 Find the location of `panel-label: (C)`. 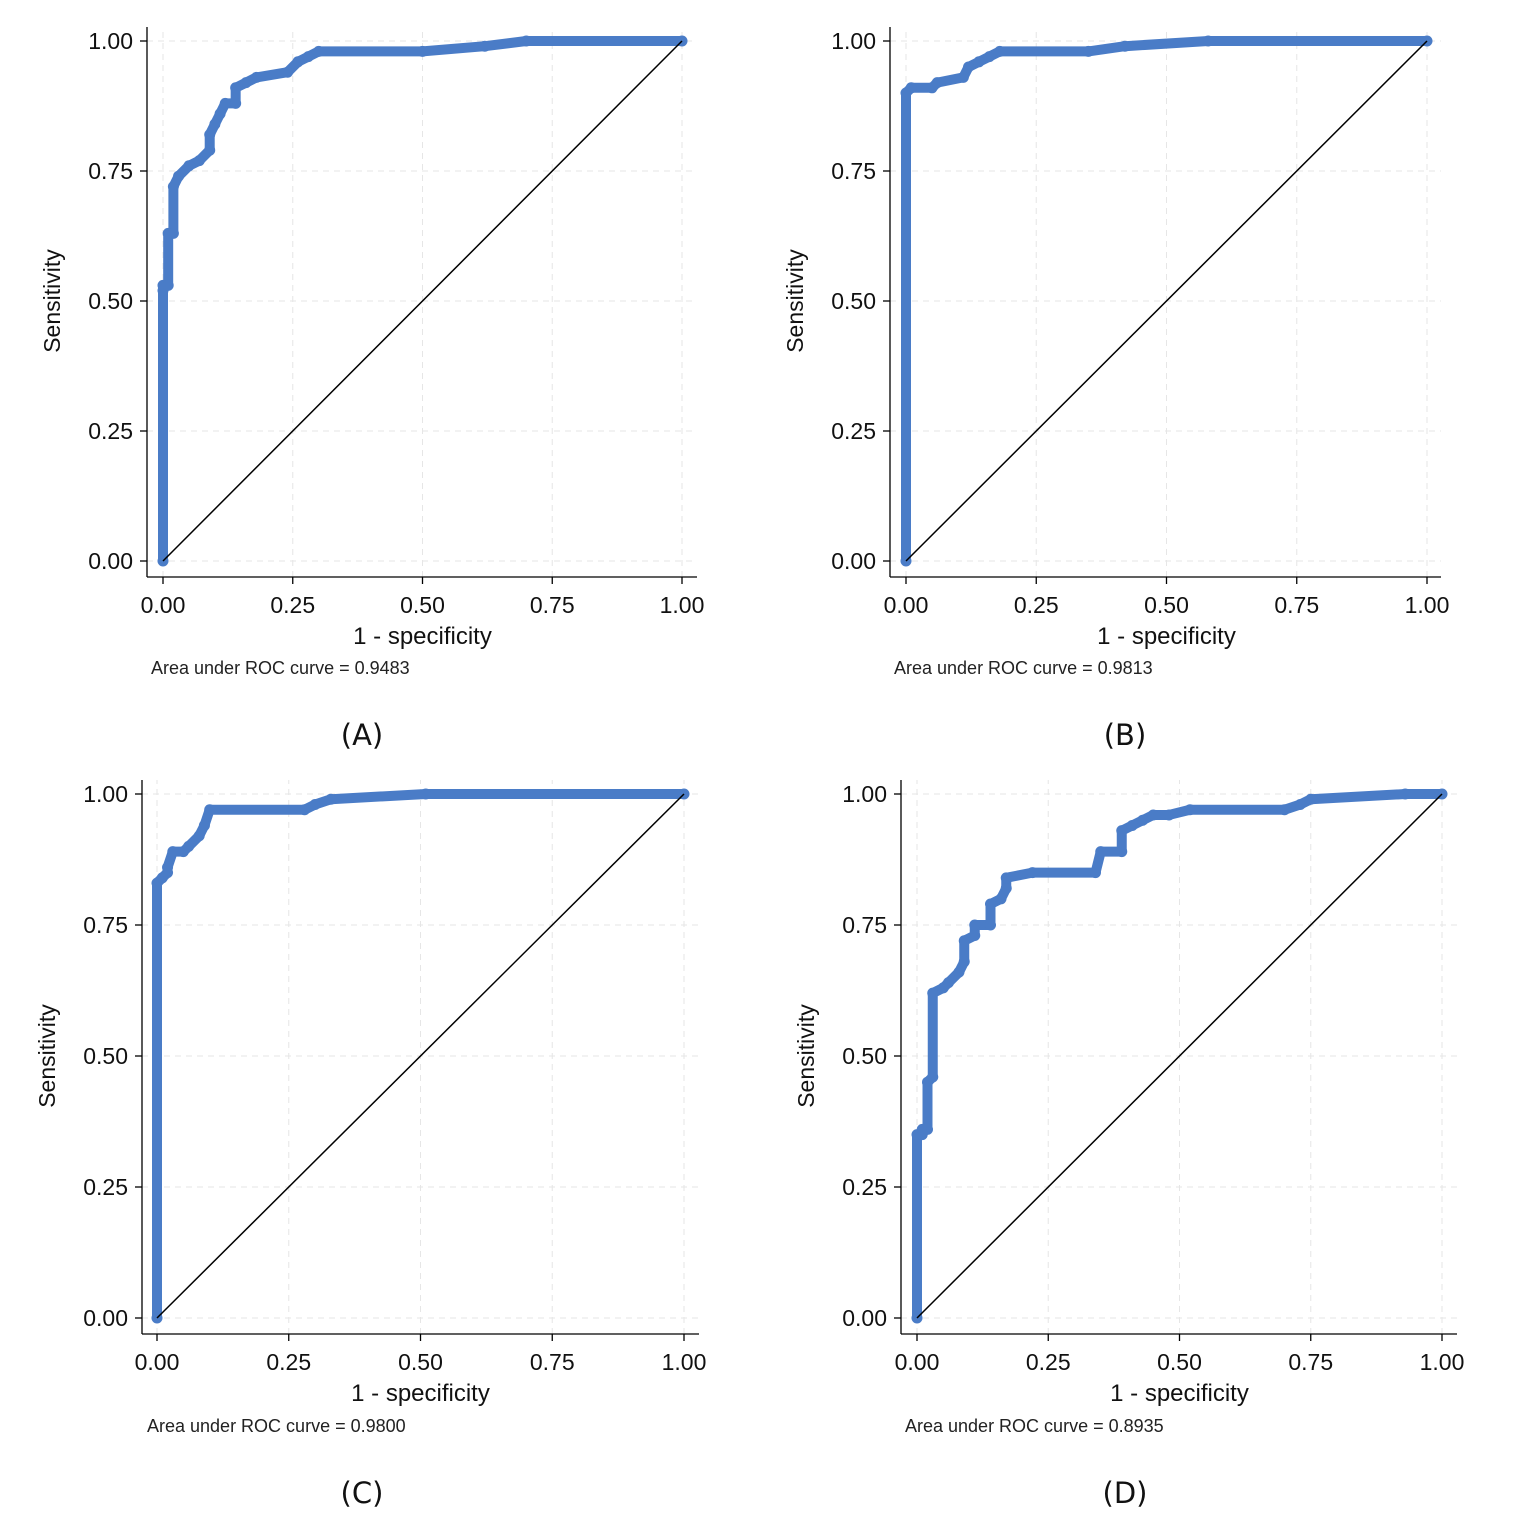

panel-label: (C) is located at coordinates (362, 1493).